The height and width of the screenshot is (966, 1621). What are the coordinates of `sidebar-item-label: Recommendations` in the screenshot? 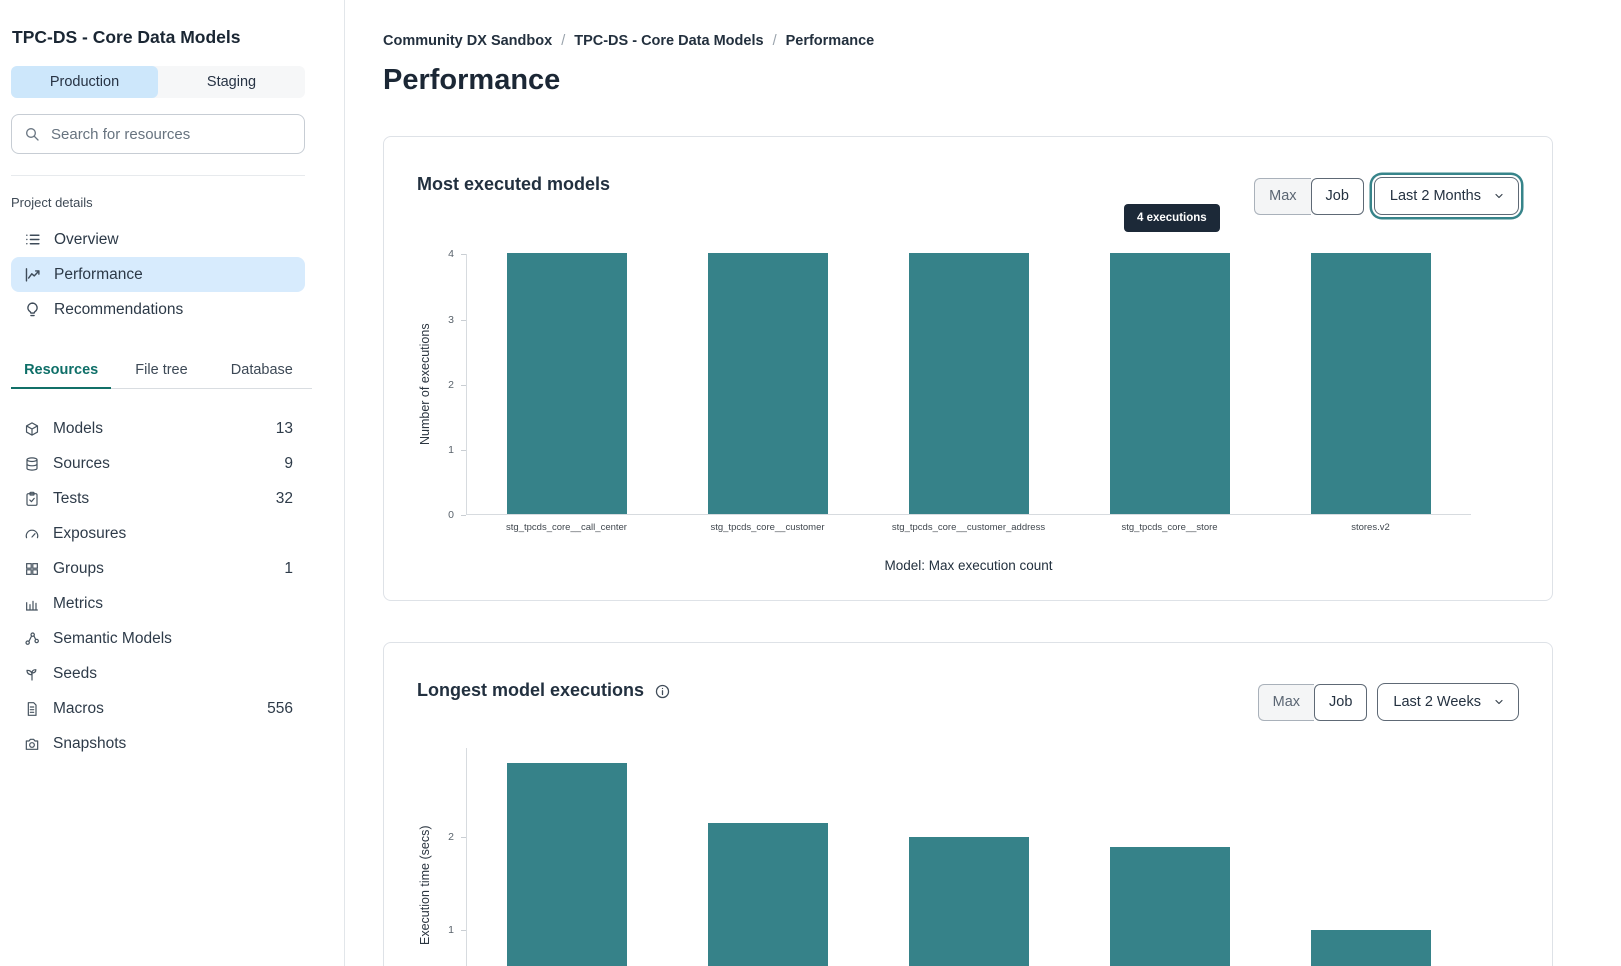 It's located at (119, 309).